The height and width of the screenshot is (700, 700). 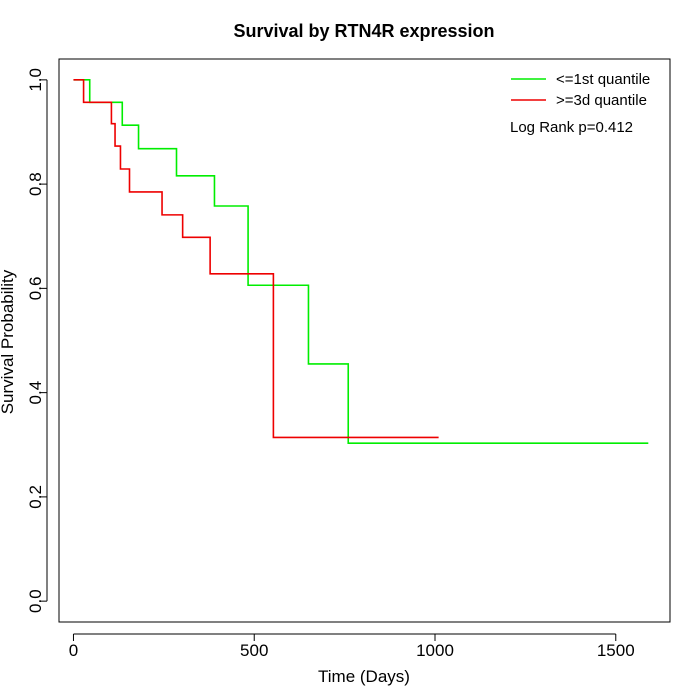 I want to click on legend-label: <=1st quantile, so click(x=603, y=79).